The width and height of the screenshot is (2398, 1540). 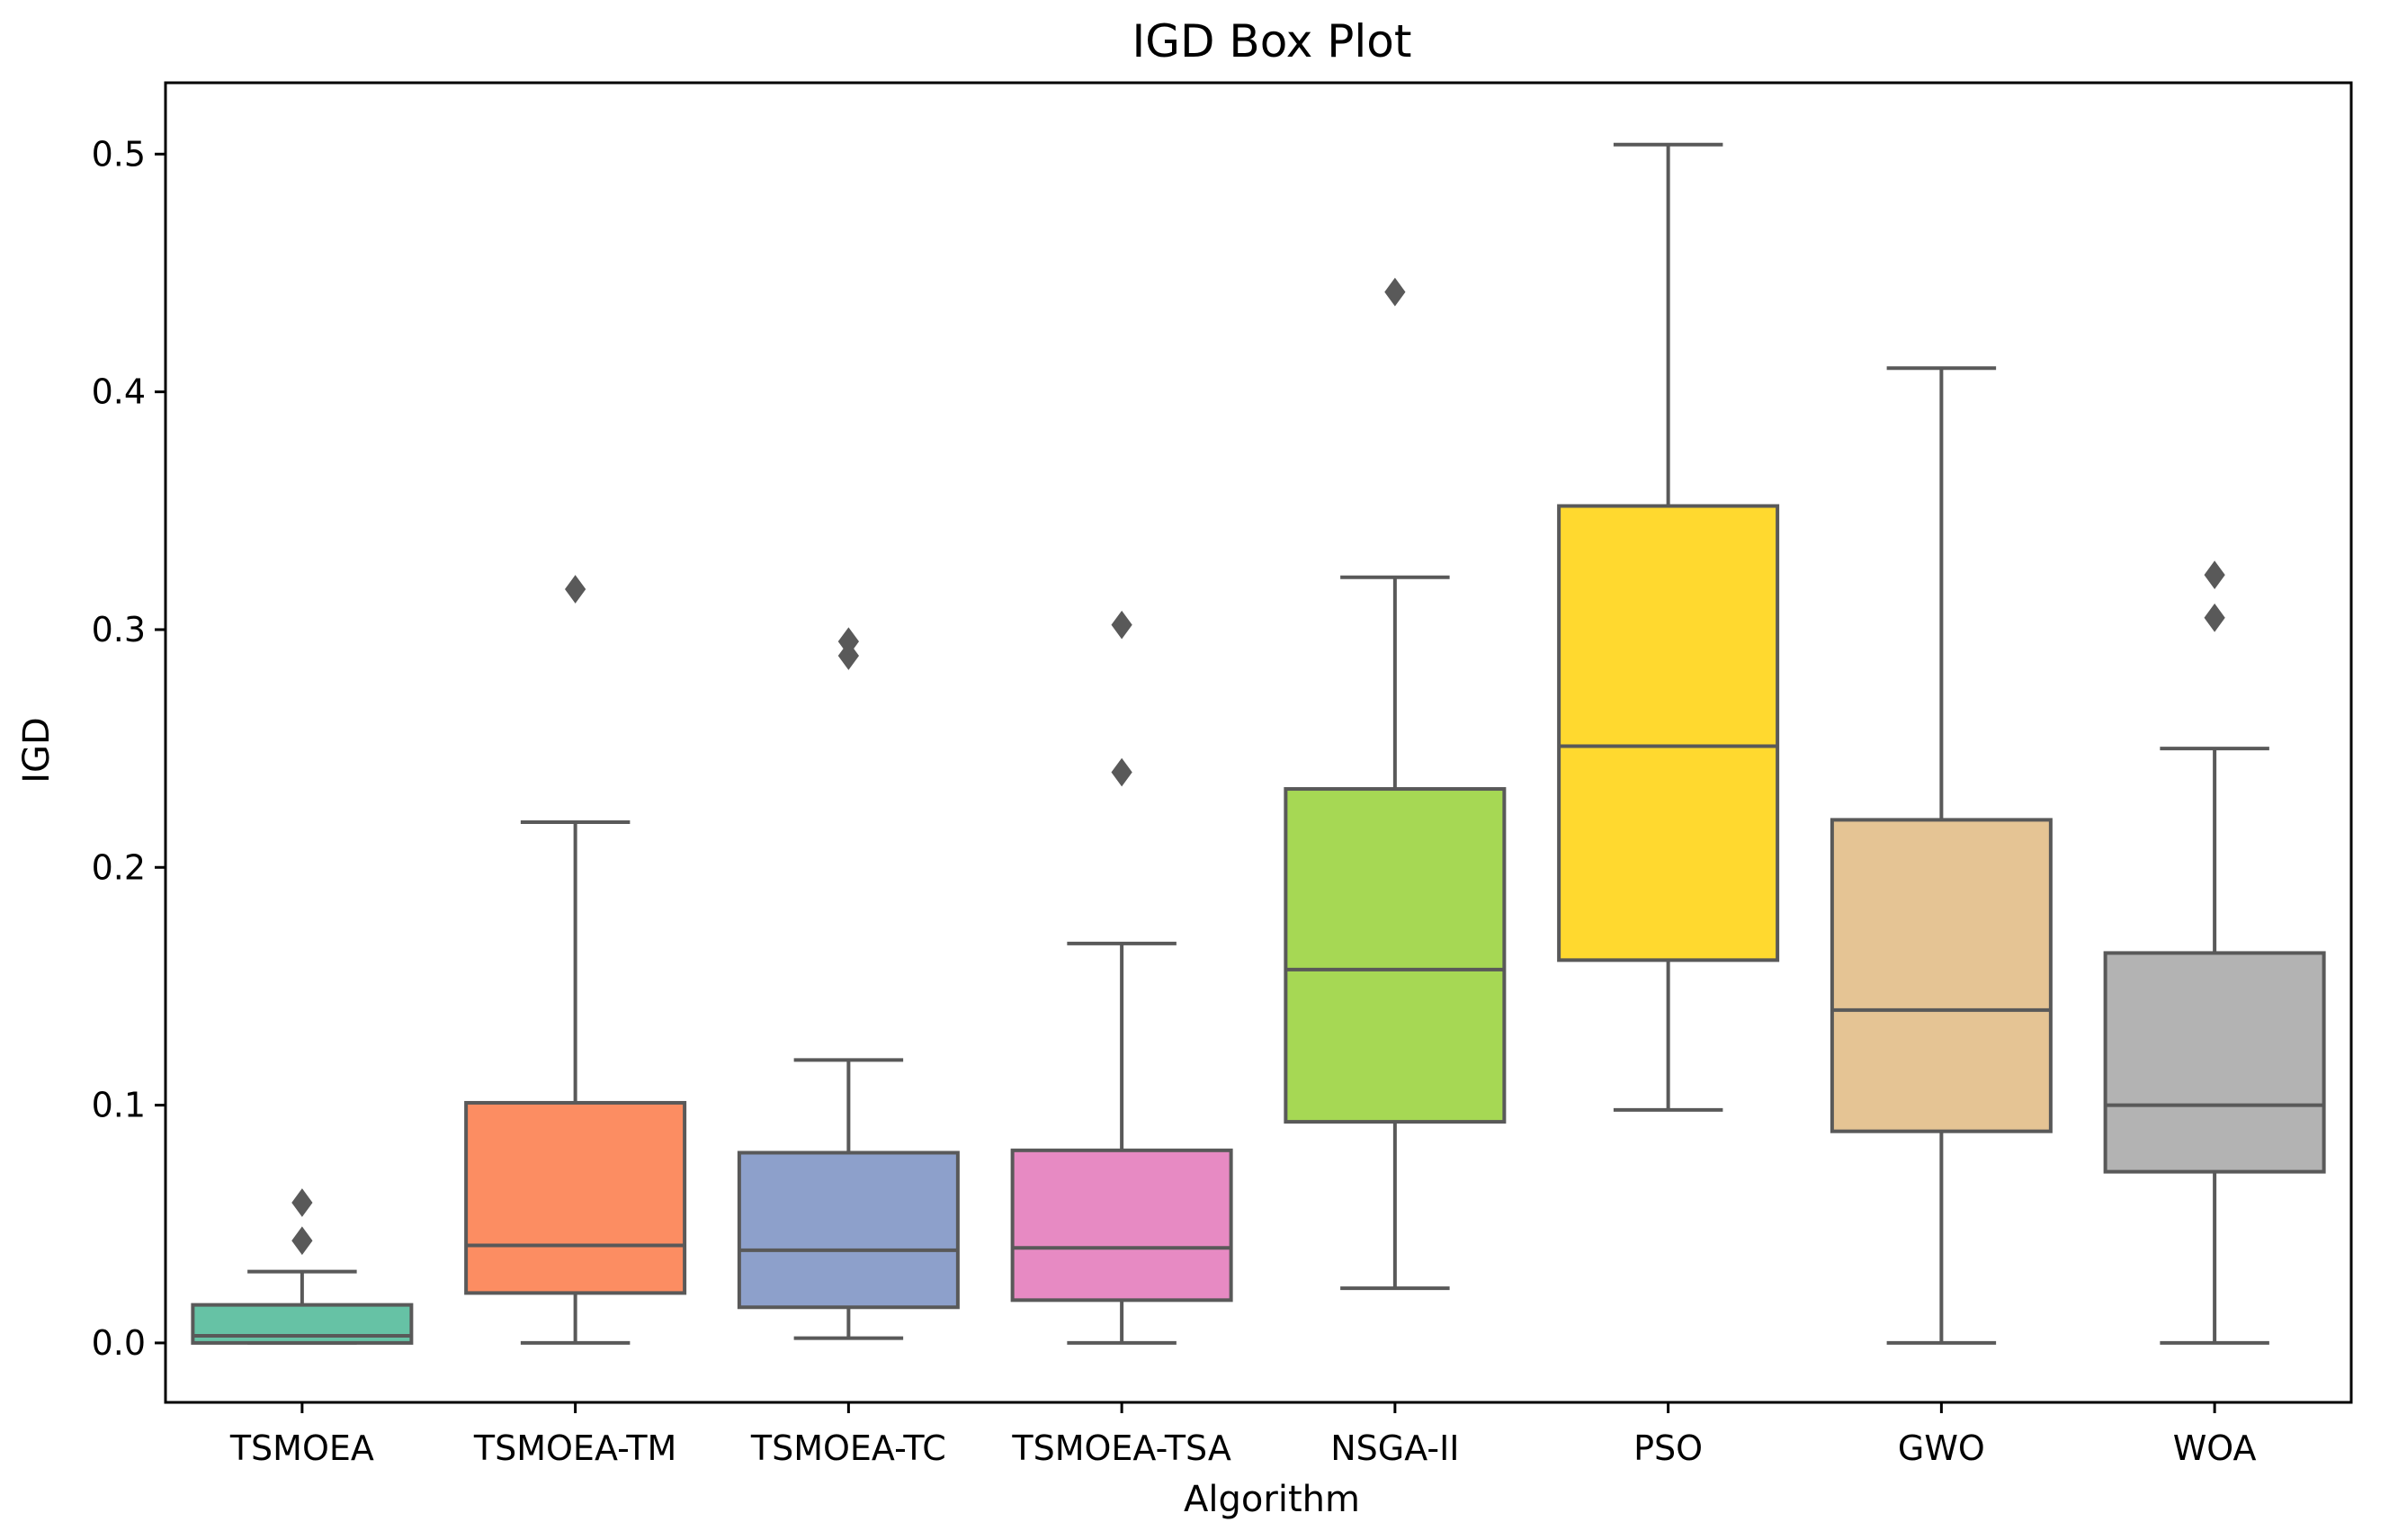 I want to click on y-tick-label: 0.4, so click(x=119, y=392).